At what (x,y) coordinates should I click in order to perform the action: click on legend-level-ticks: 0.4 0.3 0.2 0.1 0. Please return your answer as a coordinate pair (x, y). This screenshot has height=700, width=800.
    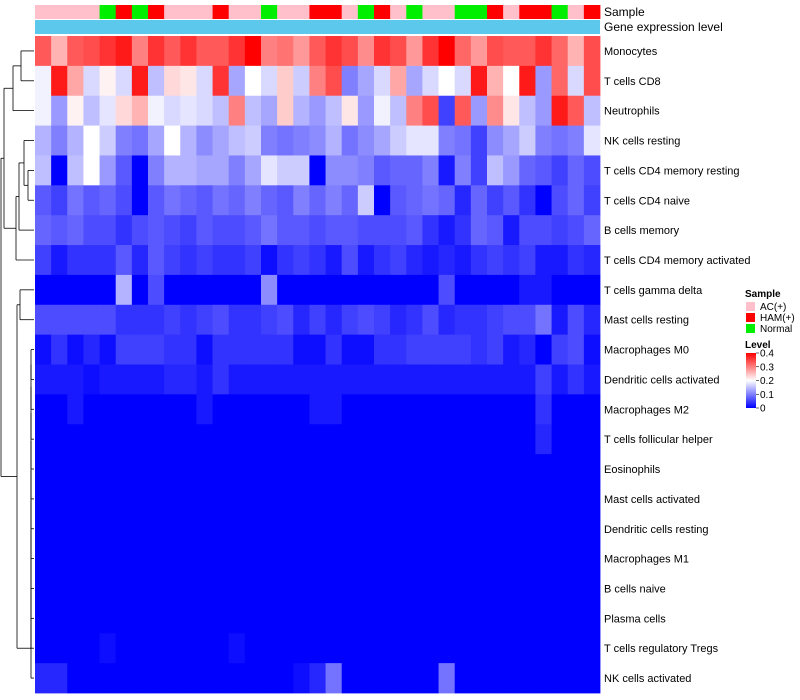
    Looking at the image, I should click on (765, 382).